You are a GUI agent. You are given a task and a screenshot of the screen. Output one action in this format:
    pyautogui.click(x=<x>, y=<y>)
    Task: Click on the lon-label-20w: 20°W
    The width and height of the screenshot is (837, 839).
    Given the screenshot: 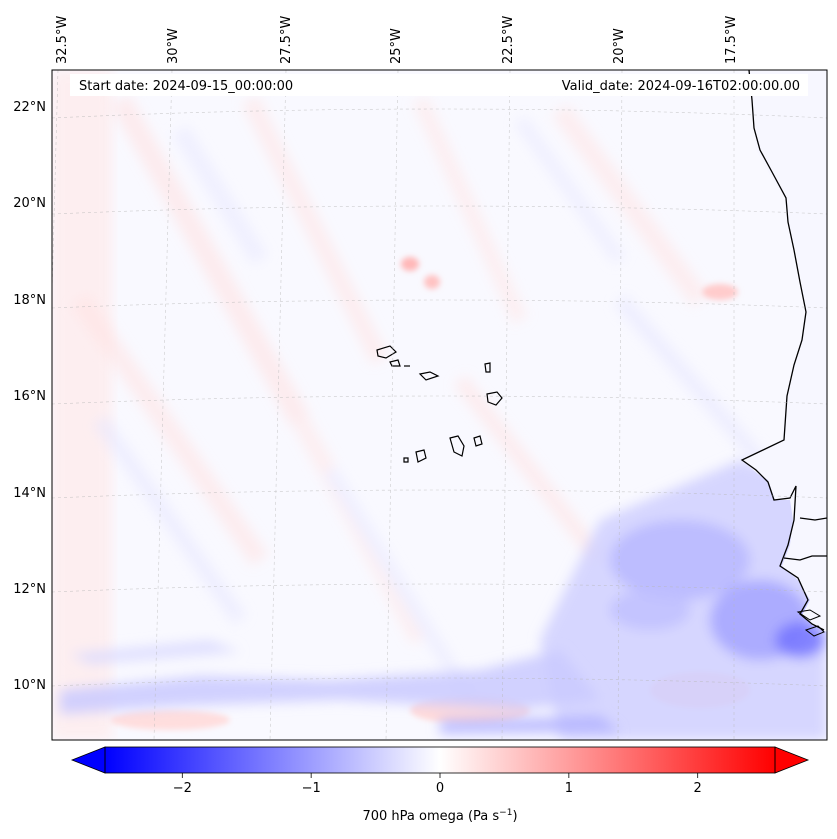 What is the action you would take?
    pyautogui.click(x=619, y=46)
    